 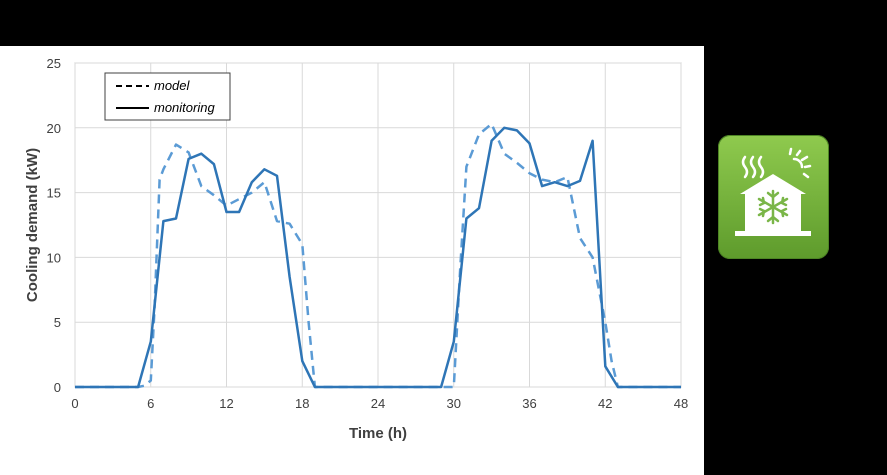 What do you see at coordinates (773, 207) in the screenshot?
I see `snowflake-icon` at bounding box center [773, 207].